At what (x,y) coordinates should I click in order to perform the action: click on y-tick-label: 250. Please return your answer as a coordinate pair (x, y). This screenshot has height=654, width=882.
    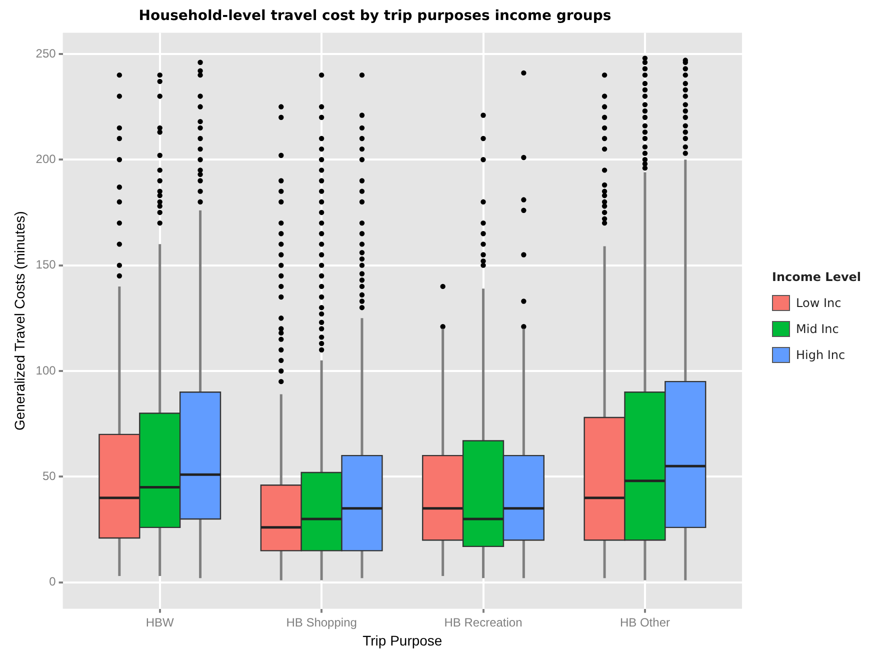
    Looking at the image, I should click on (46, 53).